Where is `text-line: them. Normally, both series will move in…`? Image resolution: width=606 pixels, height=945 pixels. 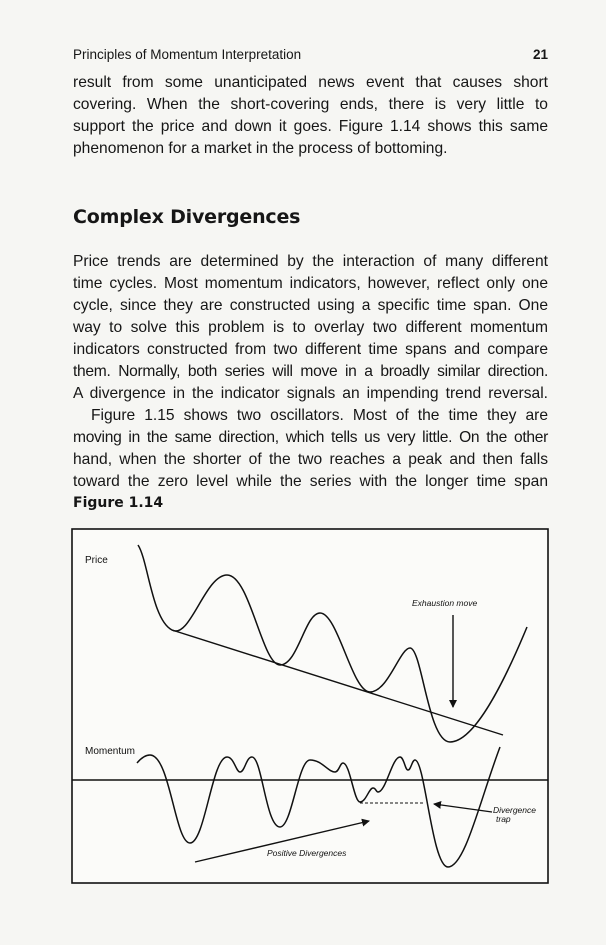
text-line: them. Normally, both series will move in… is located at coordinates (310, 371).